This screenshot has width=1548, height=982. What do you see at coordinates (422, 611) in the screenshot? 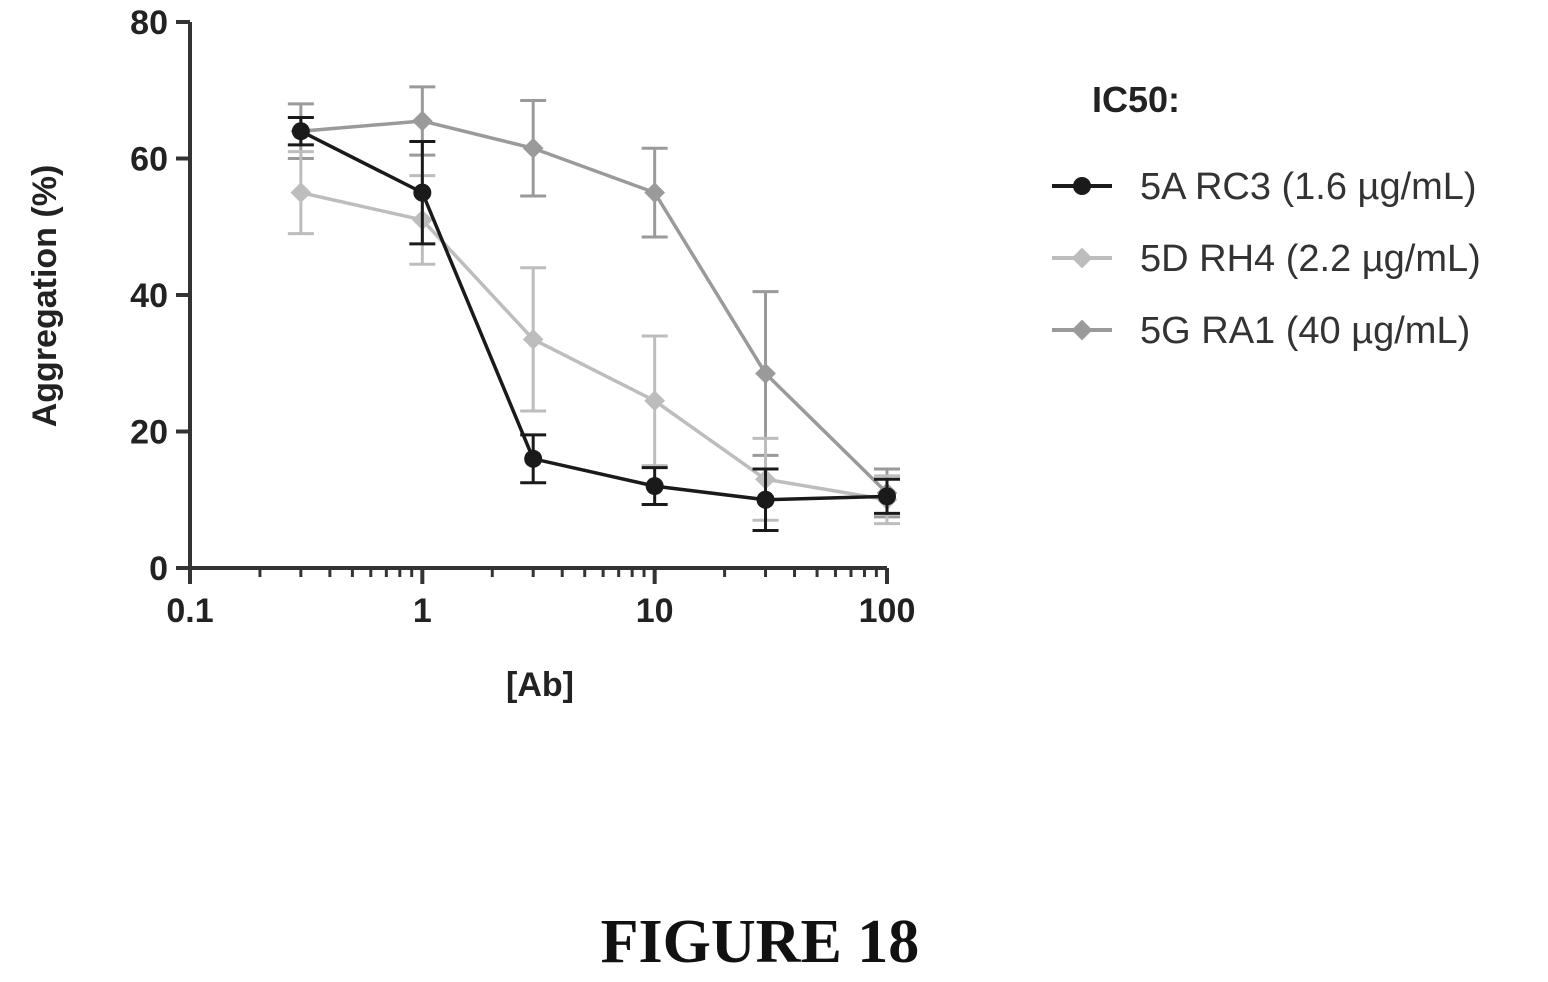
I see `x-tick-label: 1` at bounding box center [422, 611].